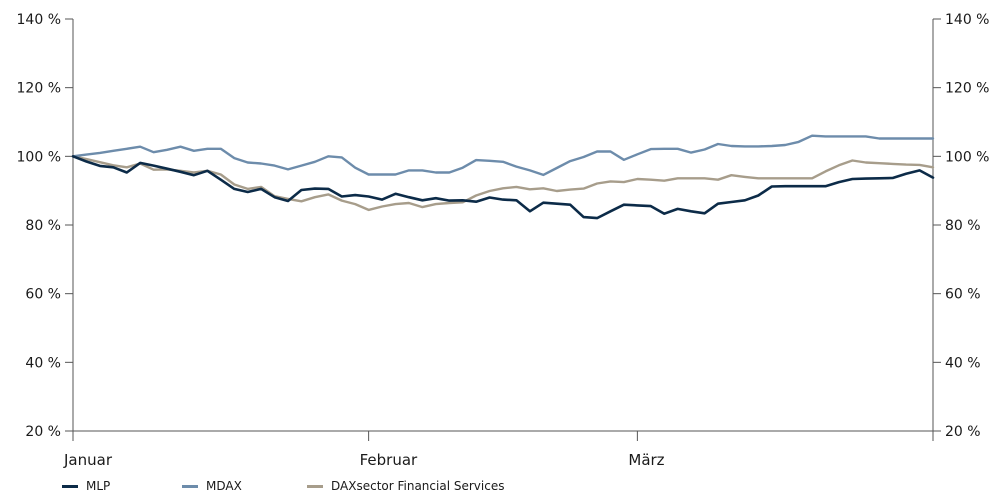 This screenshot has height=495, width=1000. I want to click on y-tick-label-left: 20 %, so click(43, 432).